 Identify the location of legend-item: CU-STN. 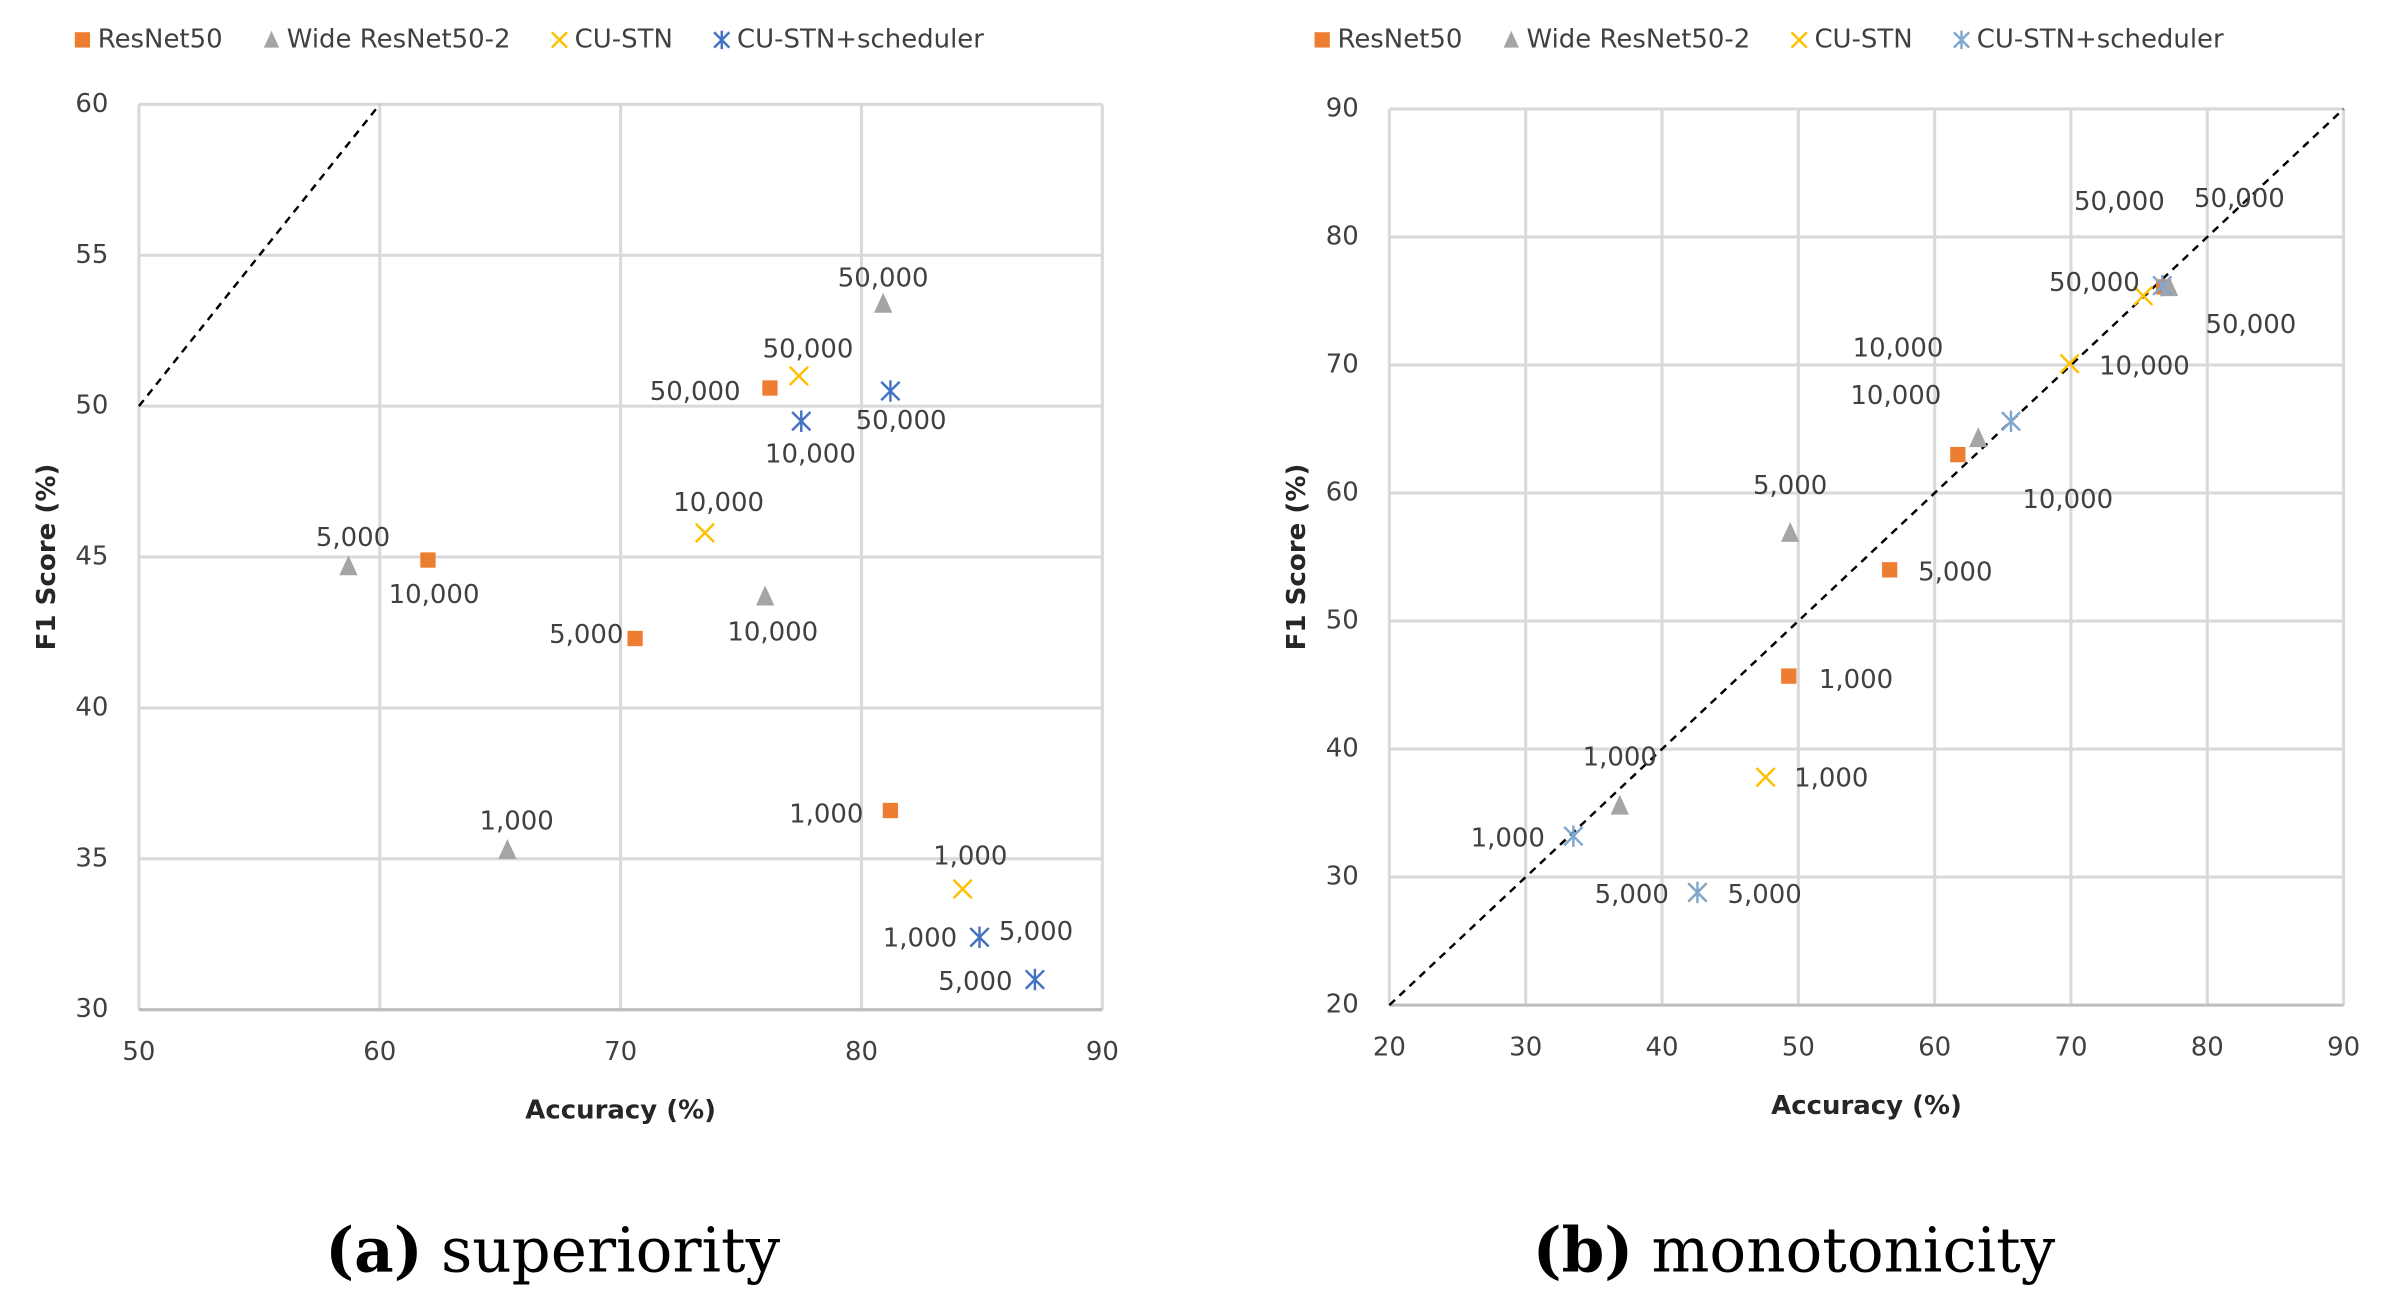
(611, 39).